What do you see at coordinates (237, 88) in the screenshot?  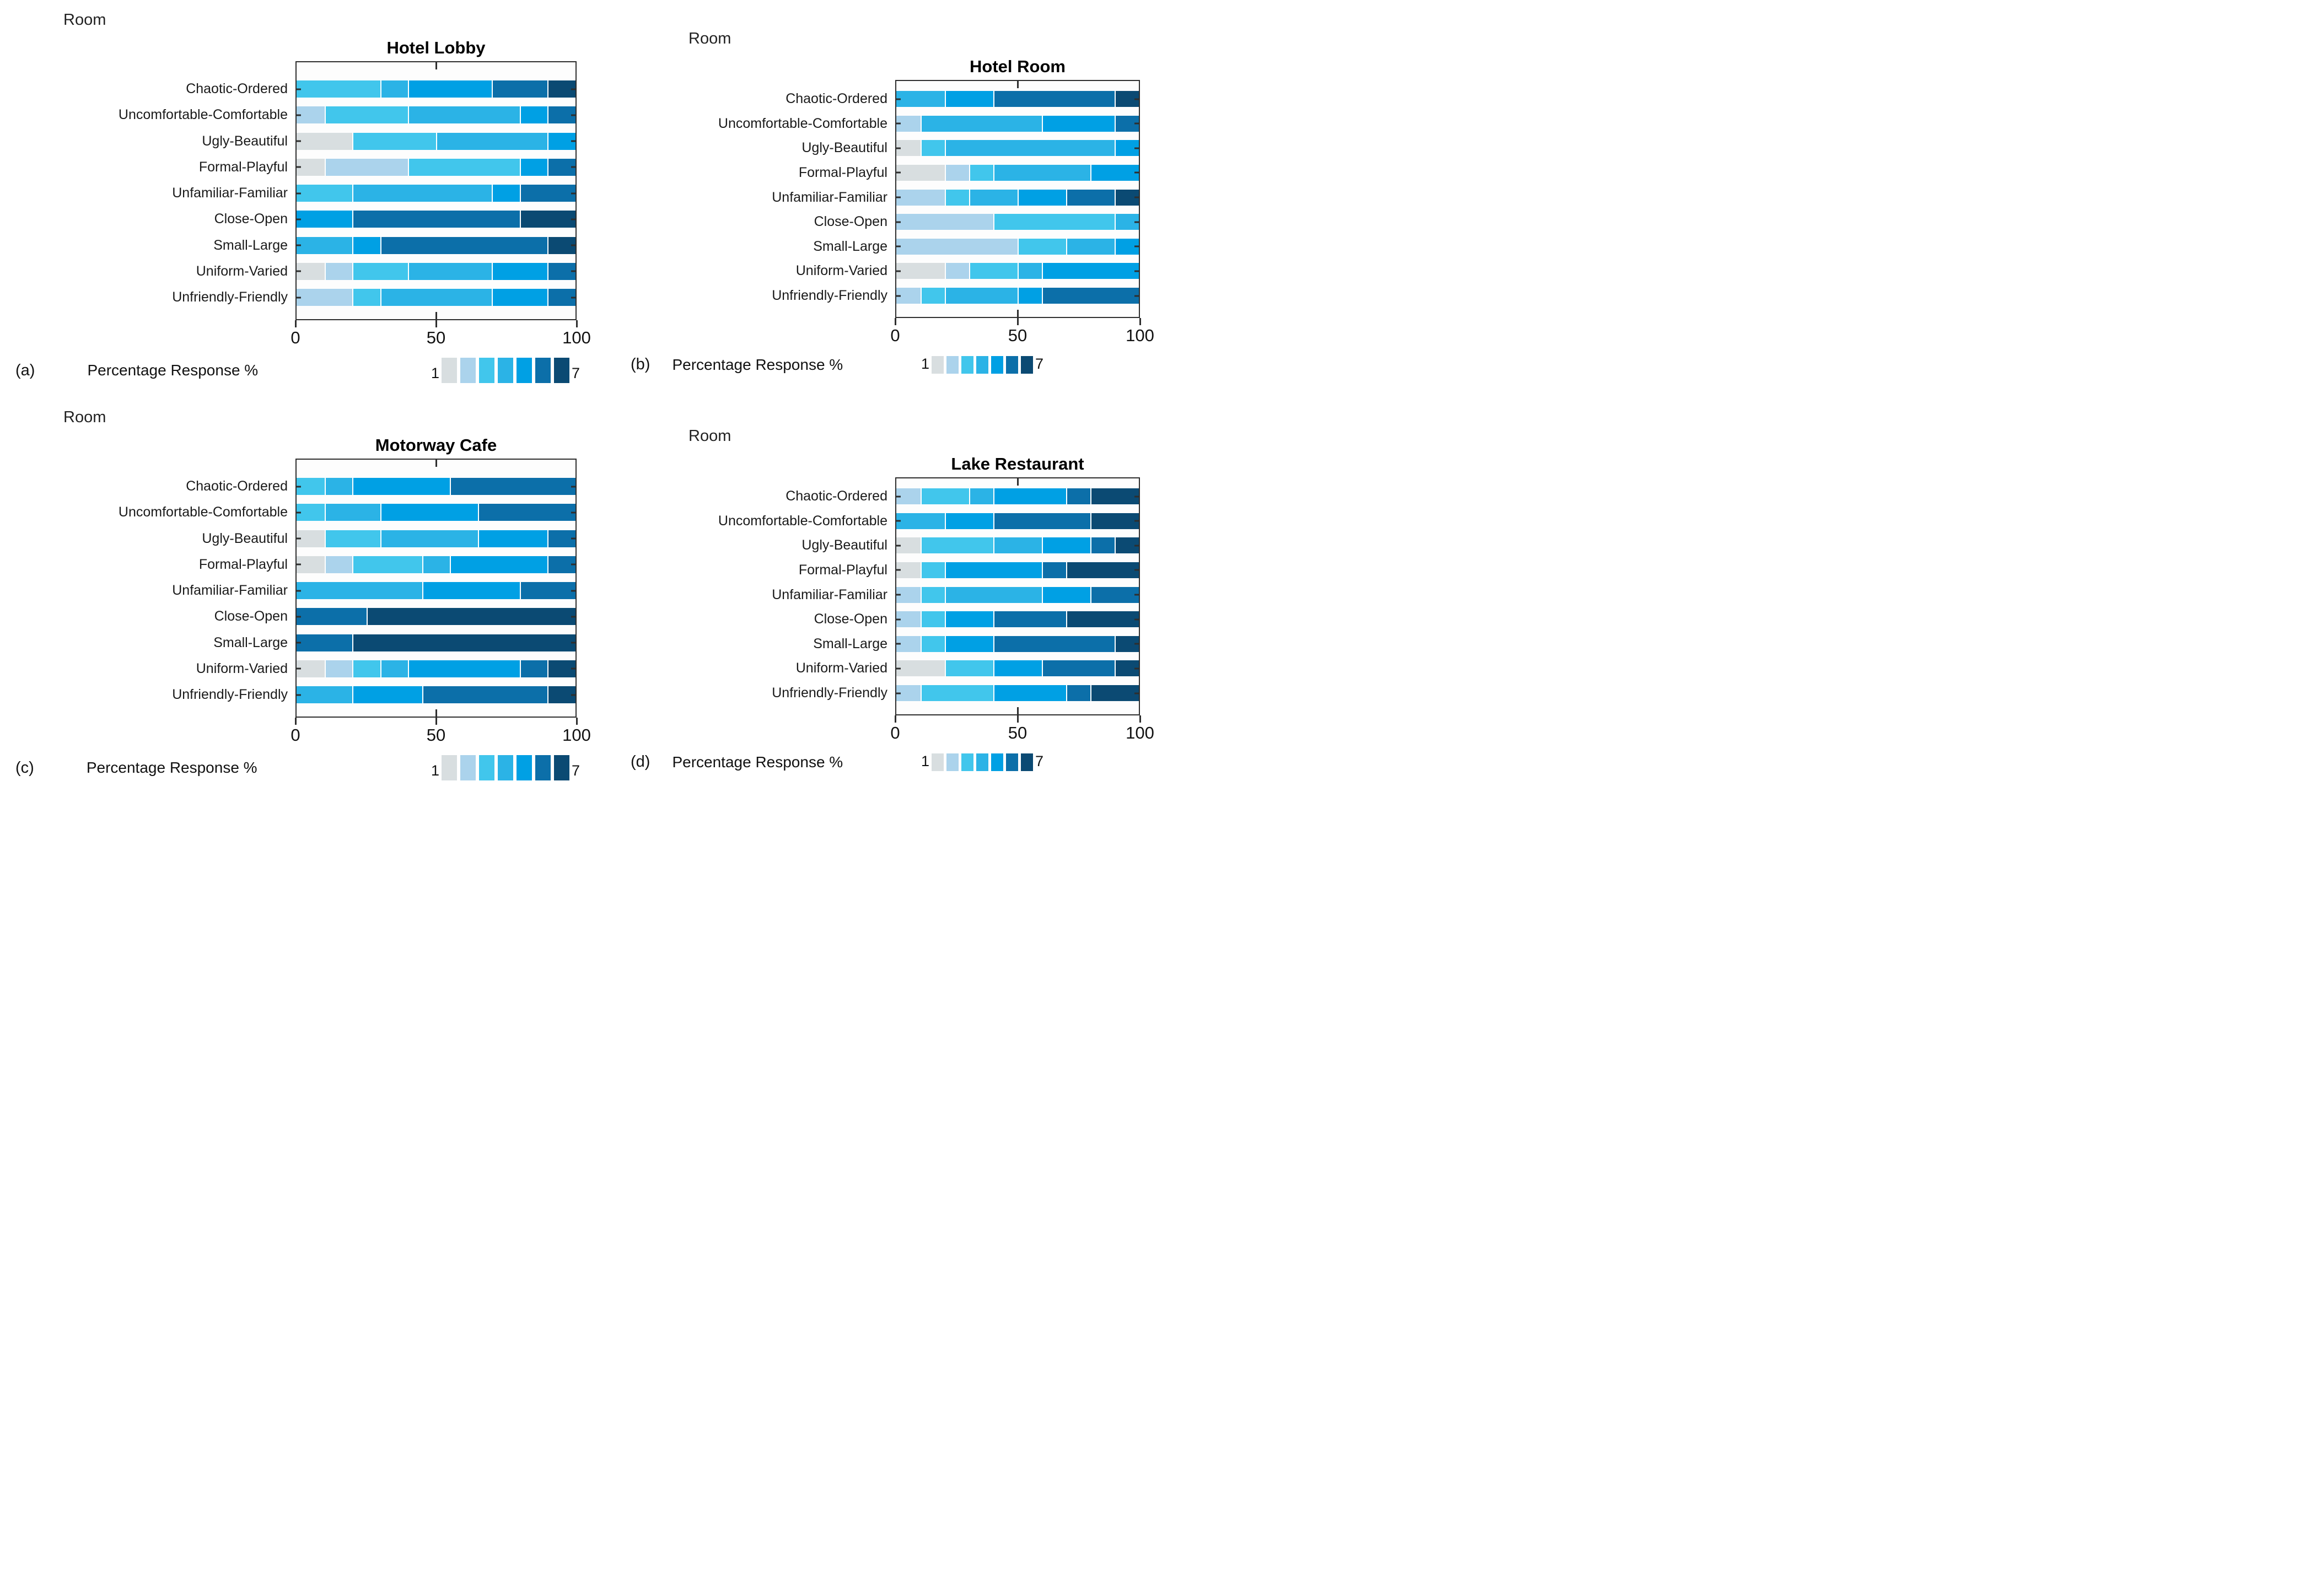 I see `category-label: Chaotic-Ordered` at bounding box center [237, 88].